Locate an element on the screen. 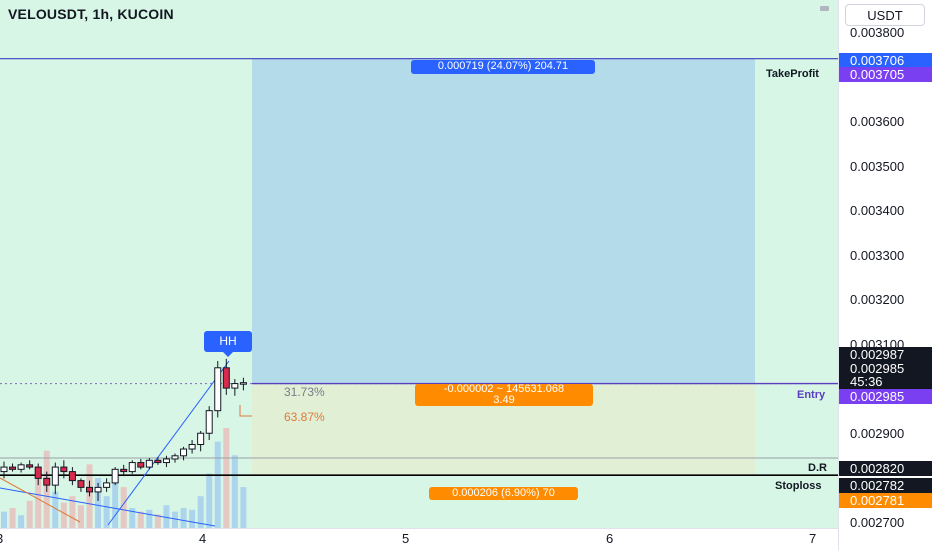 Image resolution: width=932 pixels, height=550 pixels. dr-price-tag: 0.002820 is located at coordinates (885, 468).